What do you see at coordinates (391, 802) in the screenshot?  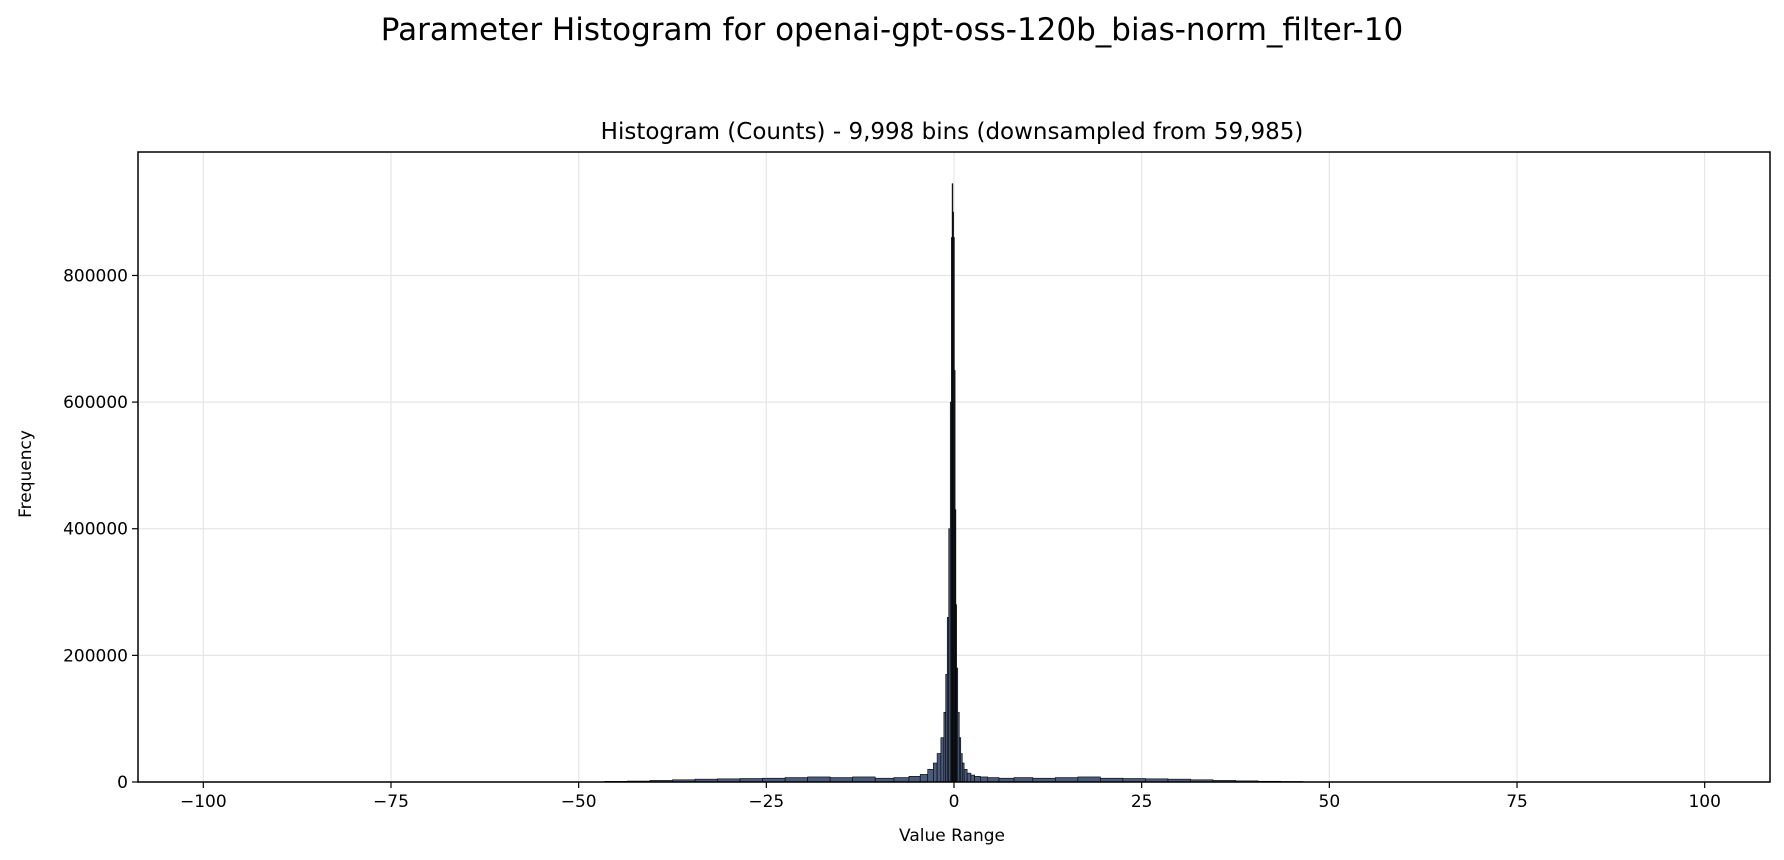 I see `x-tick-label: −75` at bounding box center [391, 802].